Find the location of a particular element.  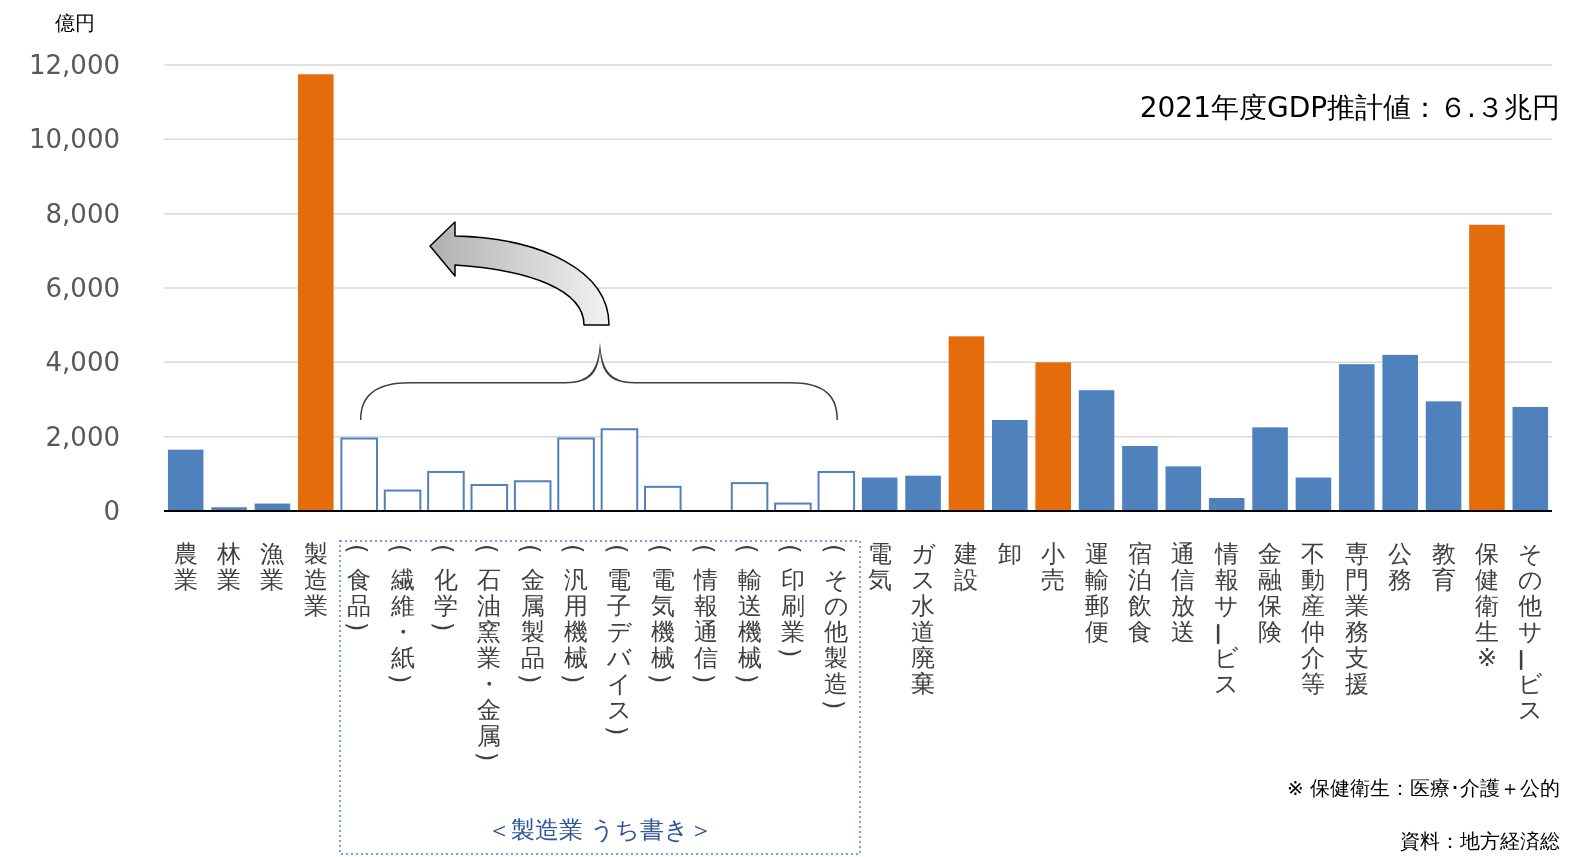

x-tick-label: 小売 is located at coordinates (1053, 567).